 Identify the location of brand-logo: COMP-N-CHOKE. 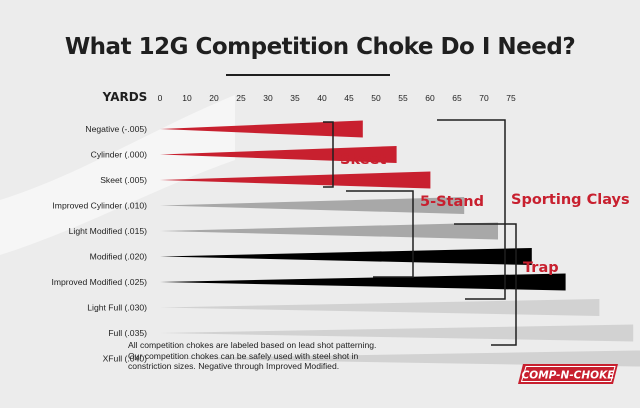
(568, 374).